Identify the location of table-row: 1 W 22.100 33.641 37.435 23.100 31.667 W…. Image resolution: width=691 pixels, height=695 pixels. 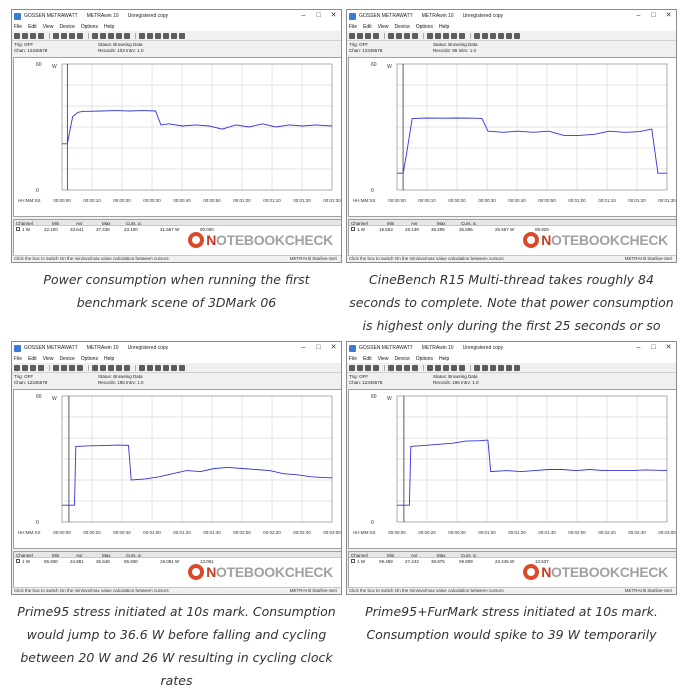
(177, 229).